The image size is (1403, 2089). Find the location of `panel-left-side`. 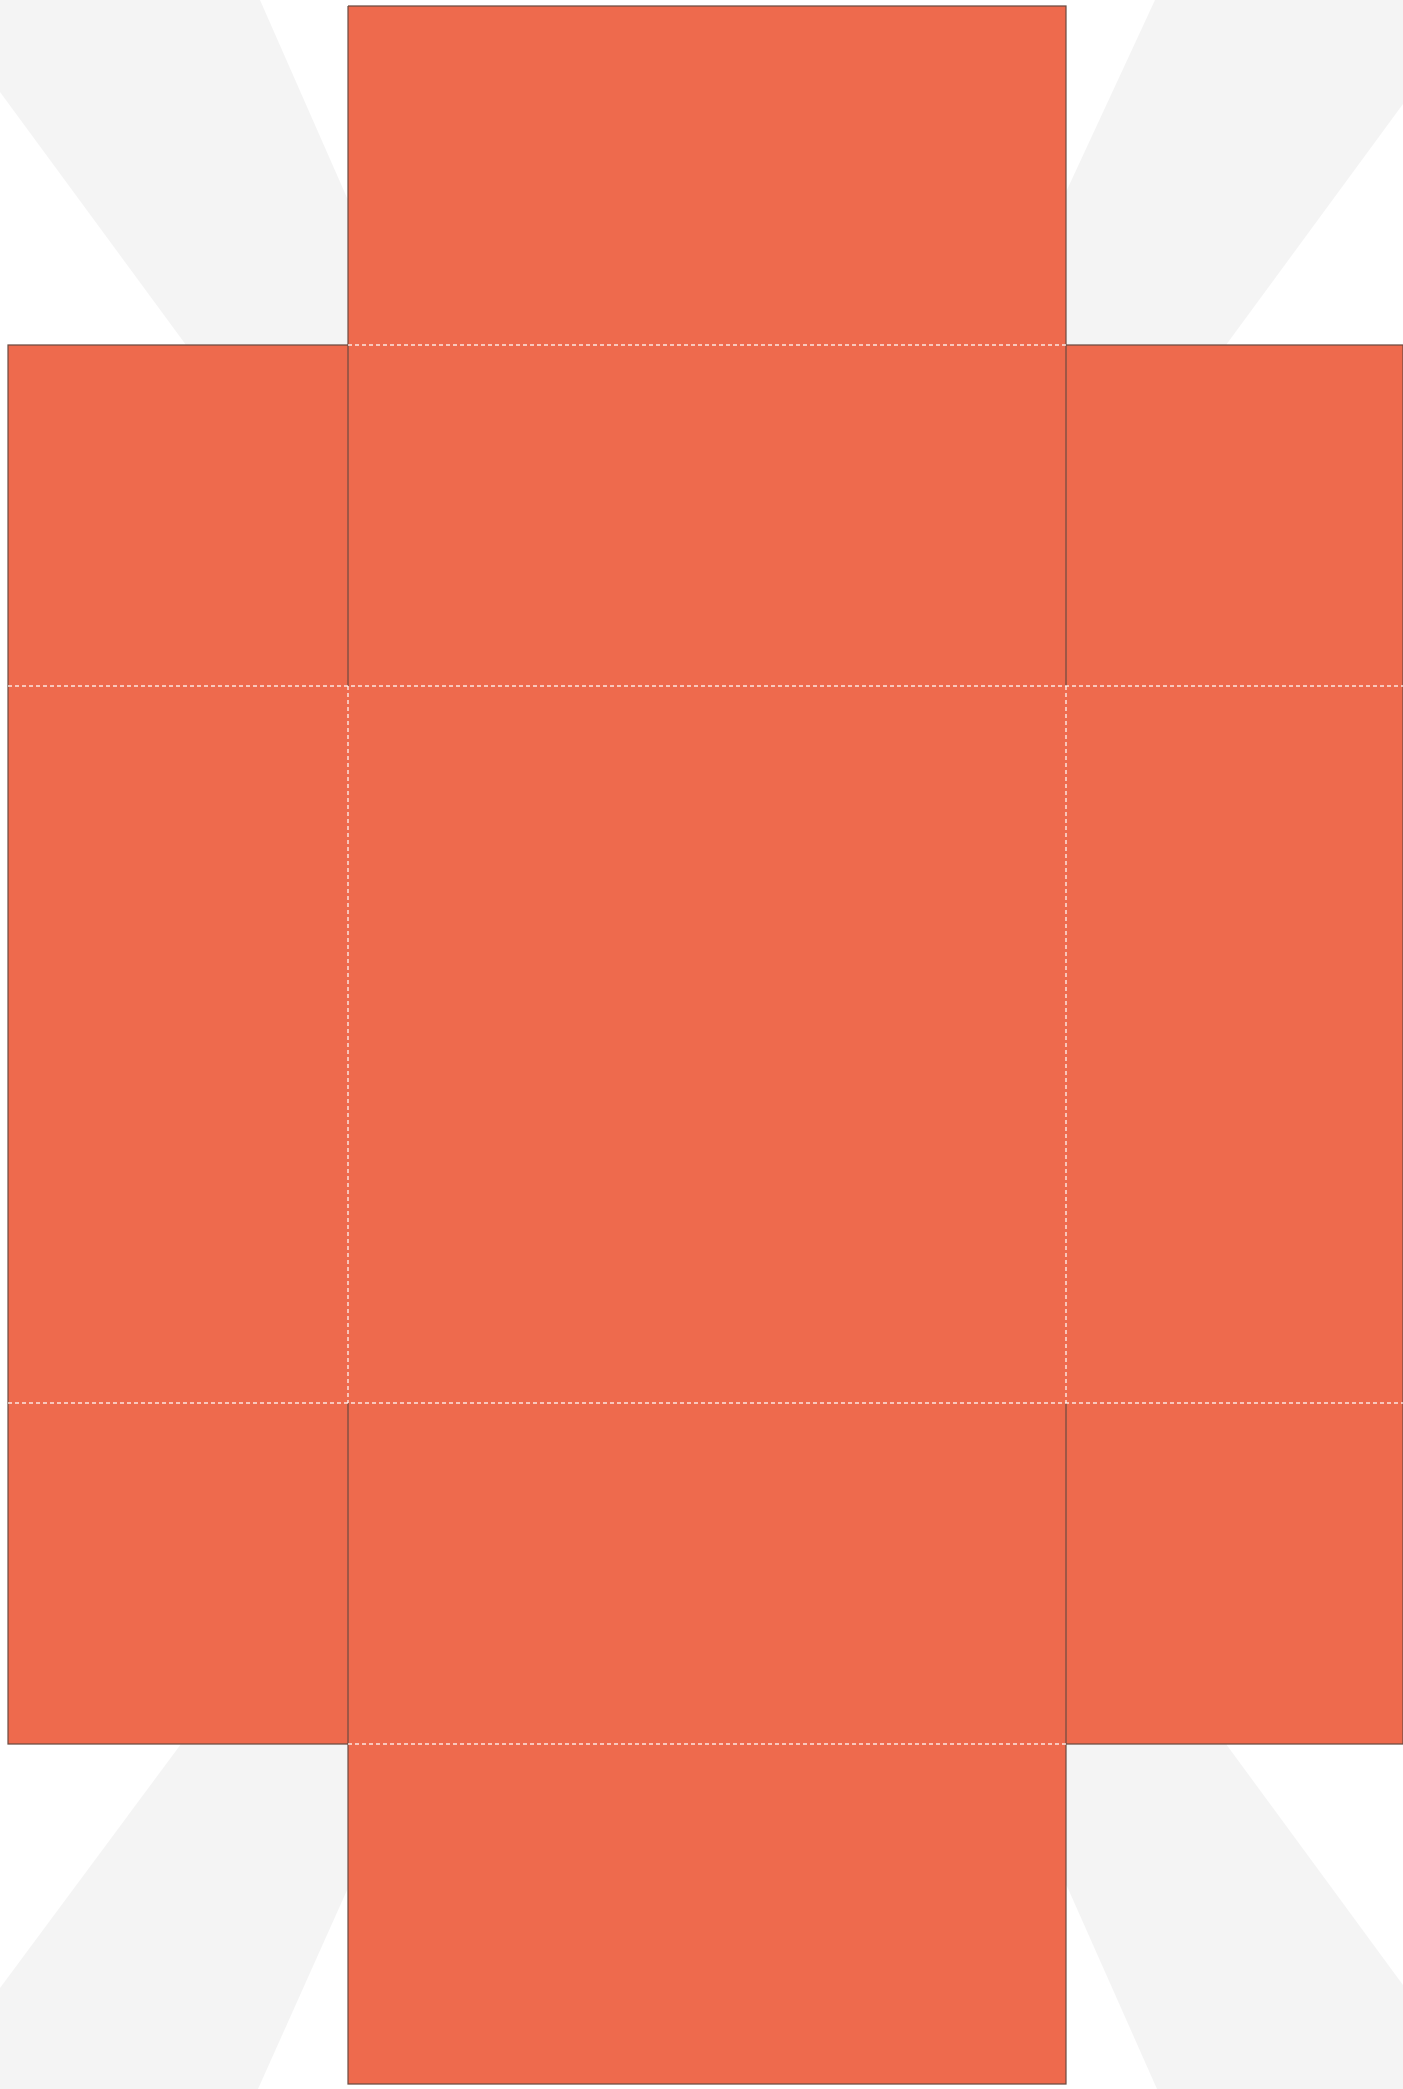

panel-left-side is located at coordinates (178, 1044).